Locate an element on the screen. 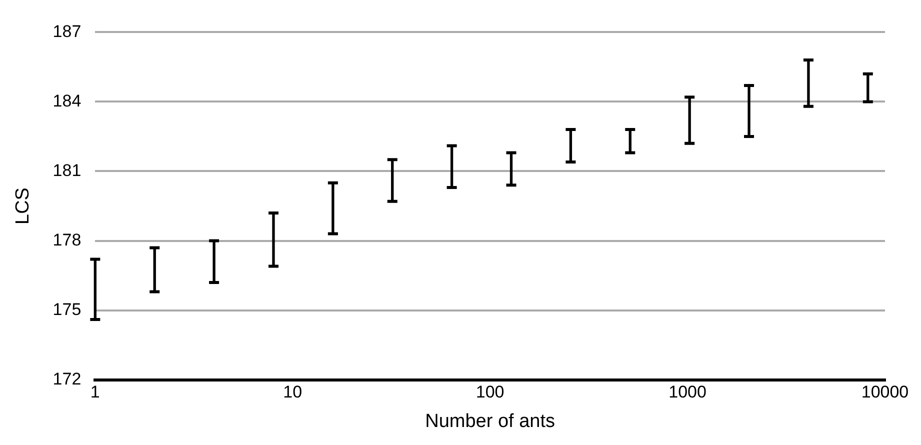 The image size is (921, 445). x-tick-label: 1 is located at coordinates (95, 392).